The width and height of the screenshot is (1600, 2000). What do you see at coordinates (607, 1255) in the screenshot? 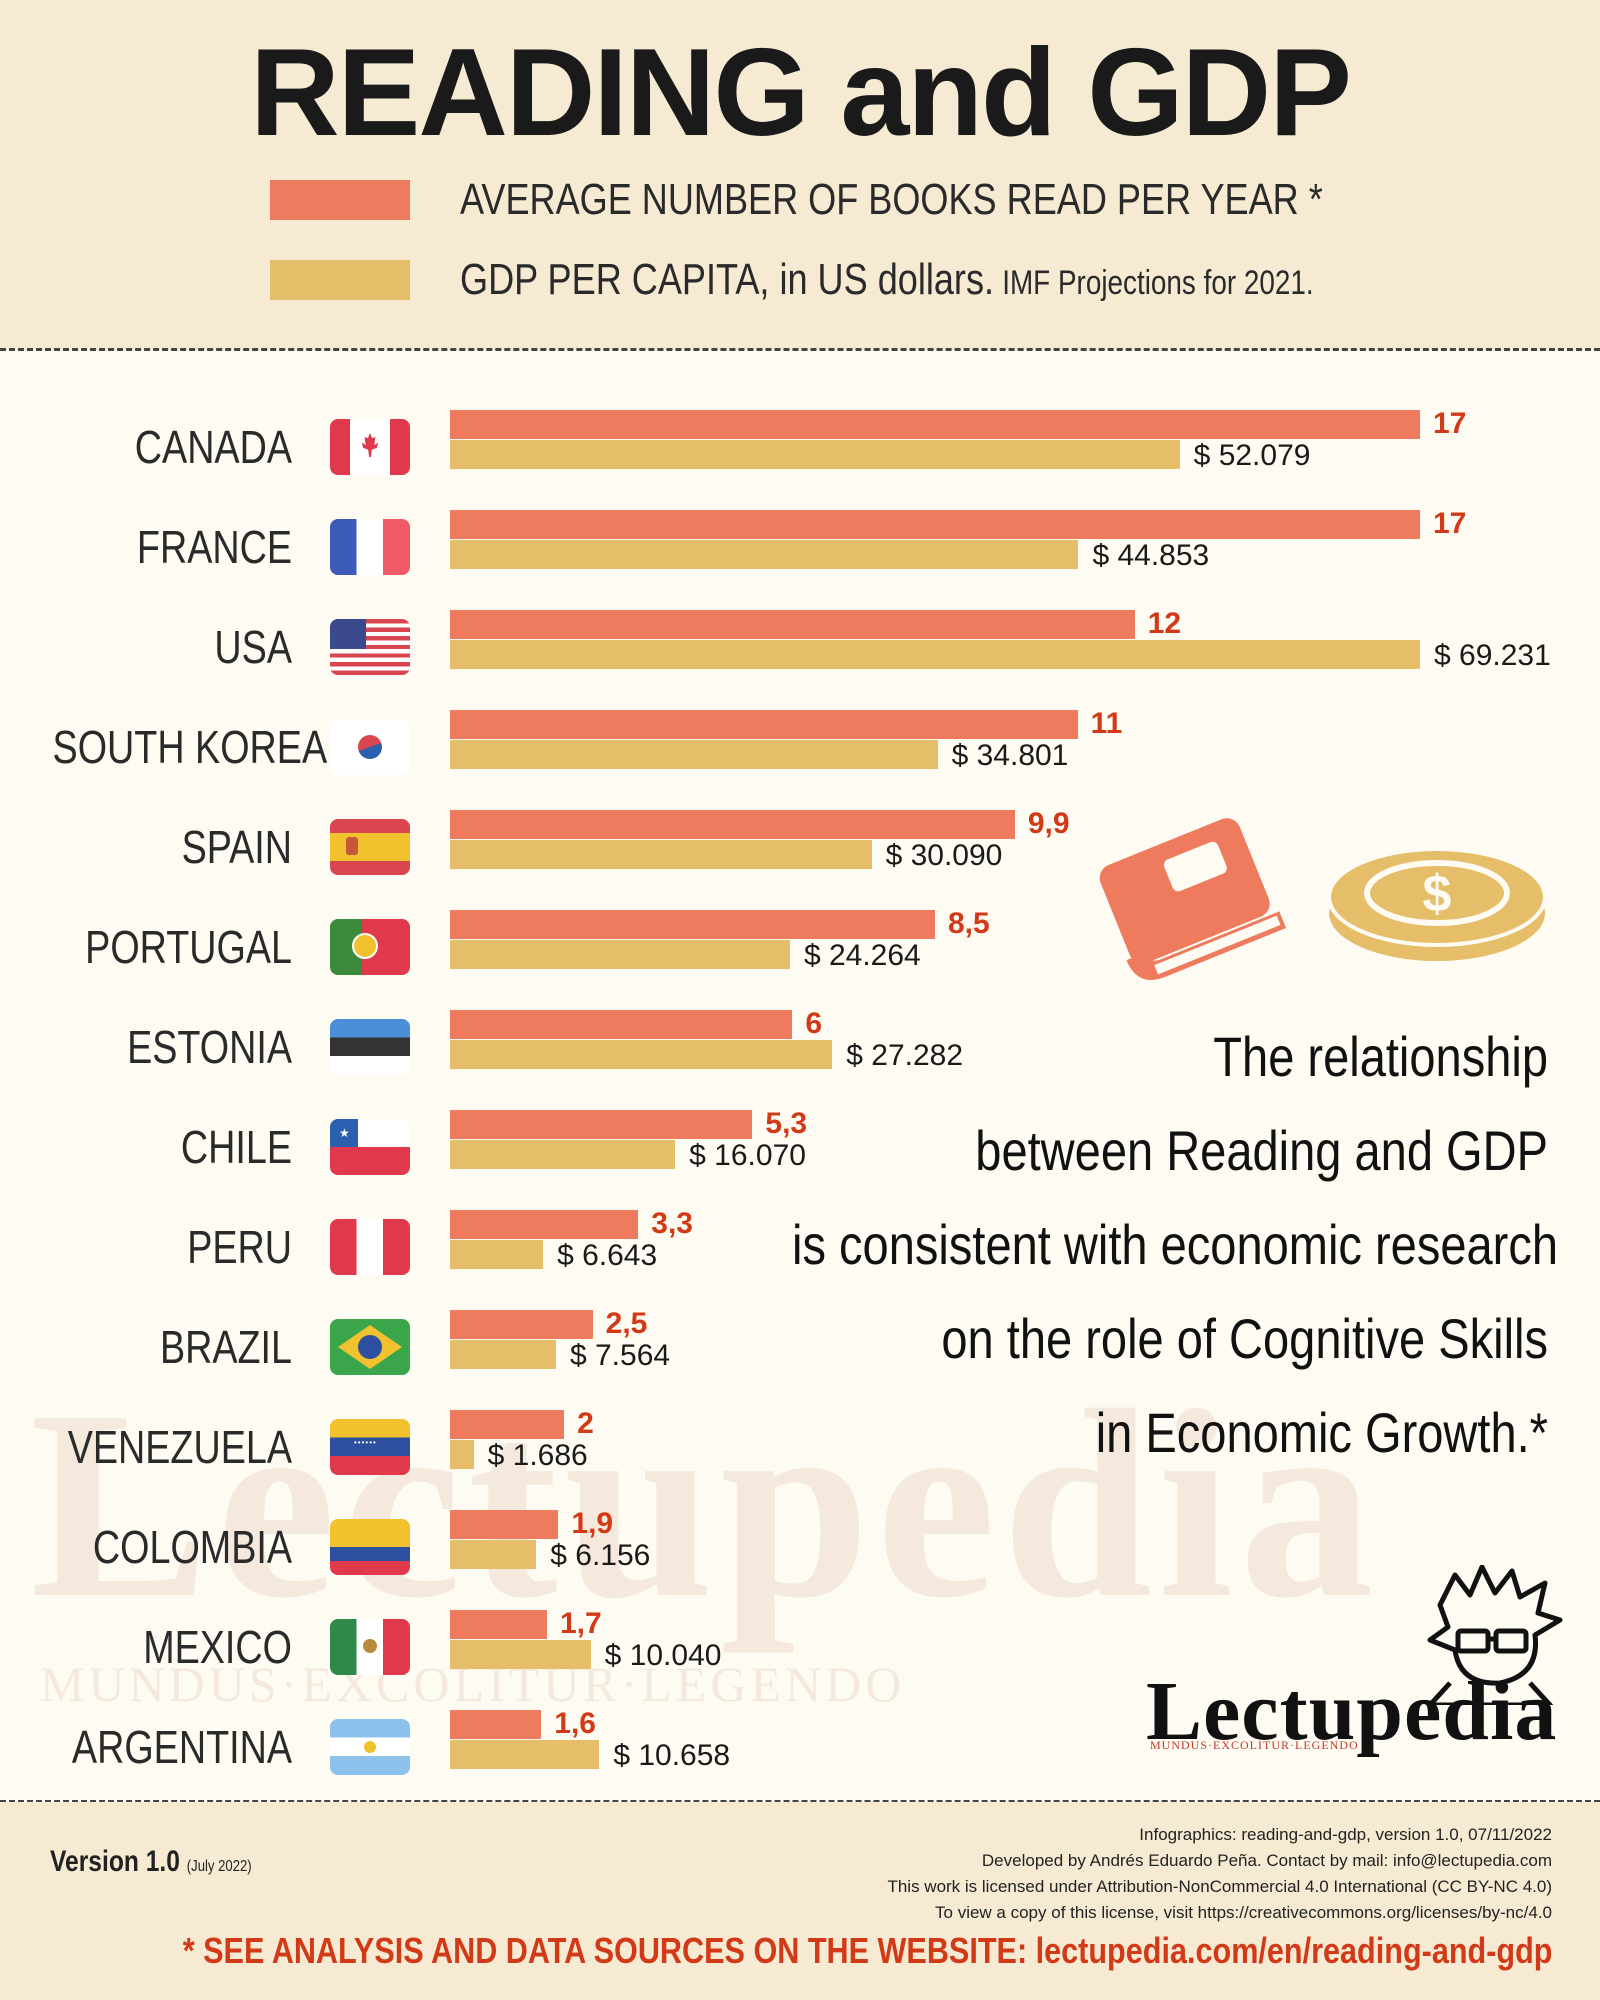
I see `gdp-value-label: $ 6.643` at bounding box center [607, 1255].